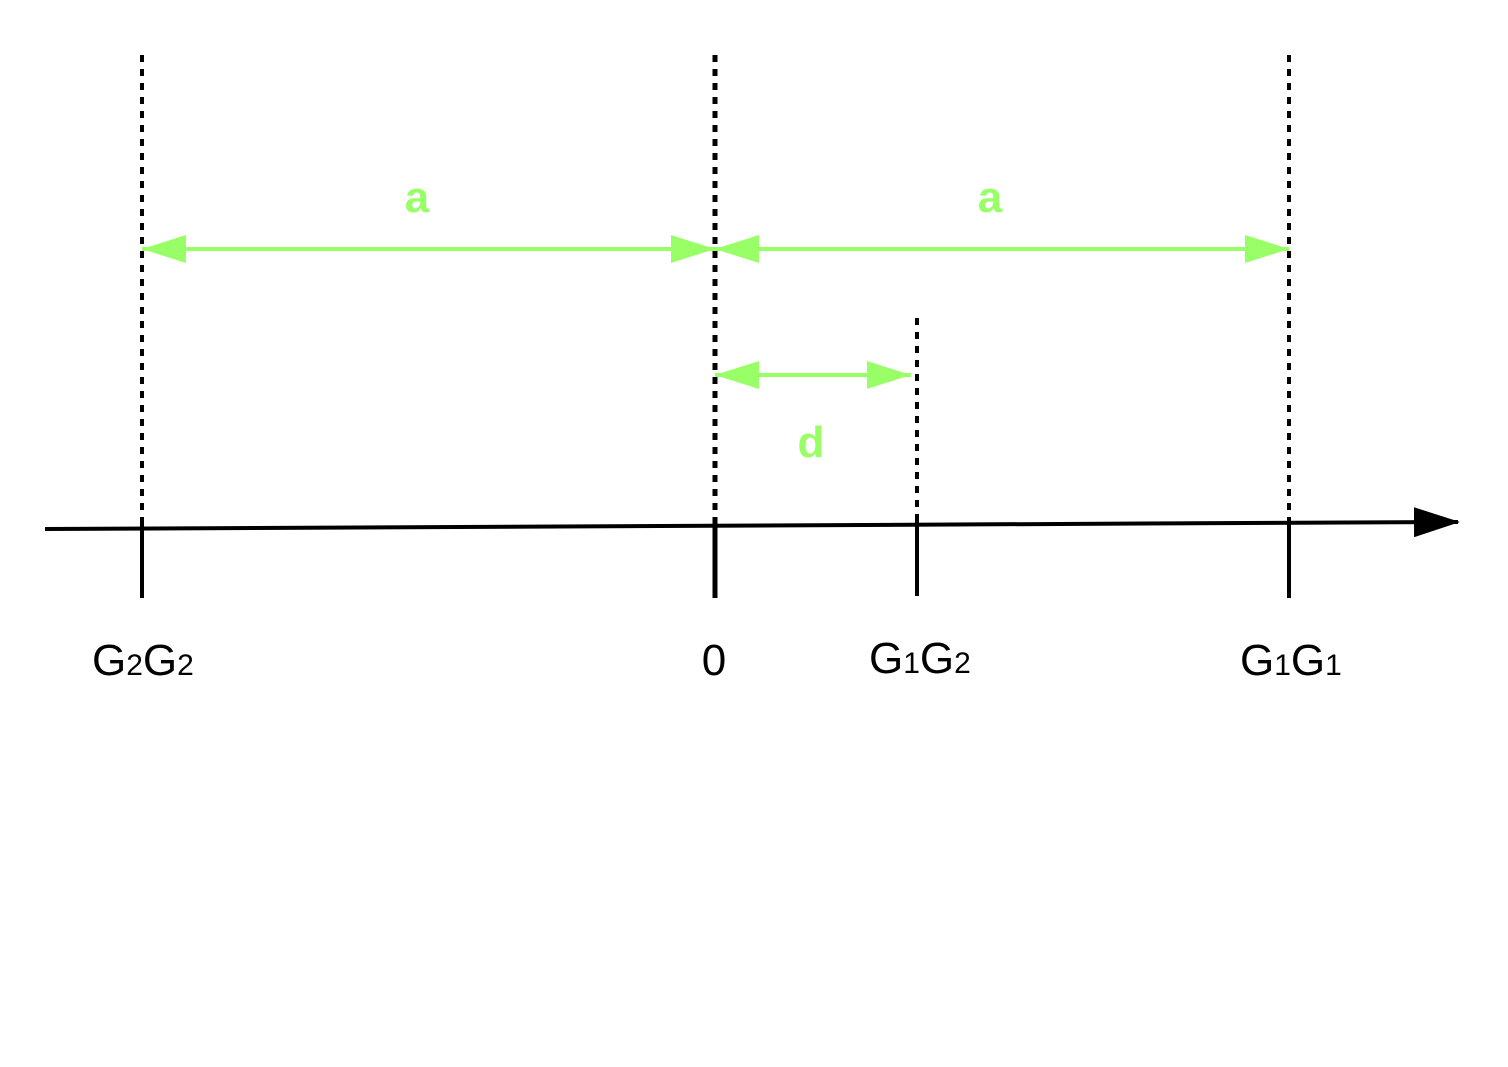 Image resolution: width=1508 pixels, height=1067 pixels. Describe the element at coordinates (417, 197) in the screenshot. I see `dimension-label-left-a: a` at that location.